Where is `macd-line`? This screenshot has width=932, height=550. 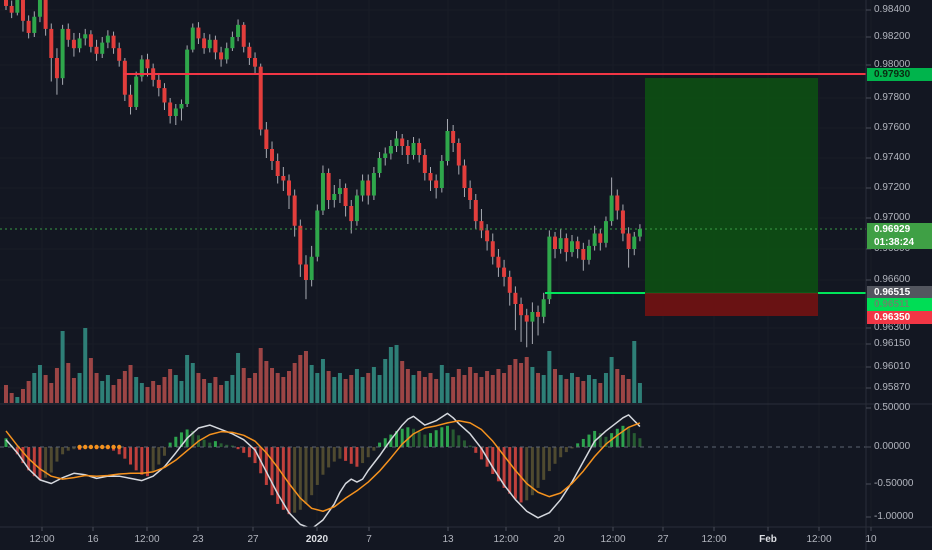 macd-line is located at coordinates (323, 469).